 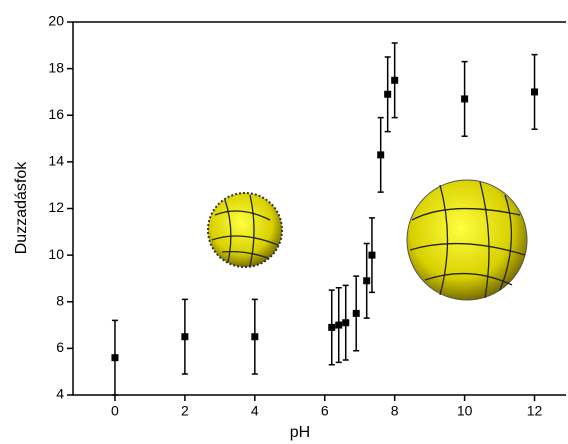 I want to click on y-tick-label: 16, so click(x=56, y=114).